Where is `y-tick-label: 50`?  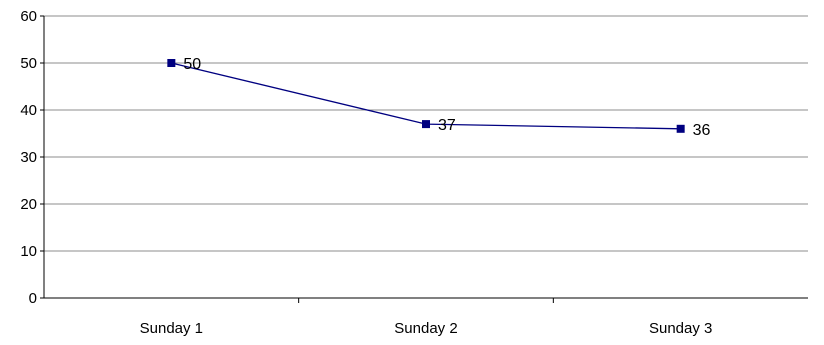 y-tick-label: 50 is located at coordinates (28, 63).